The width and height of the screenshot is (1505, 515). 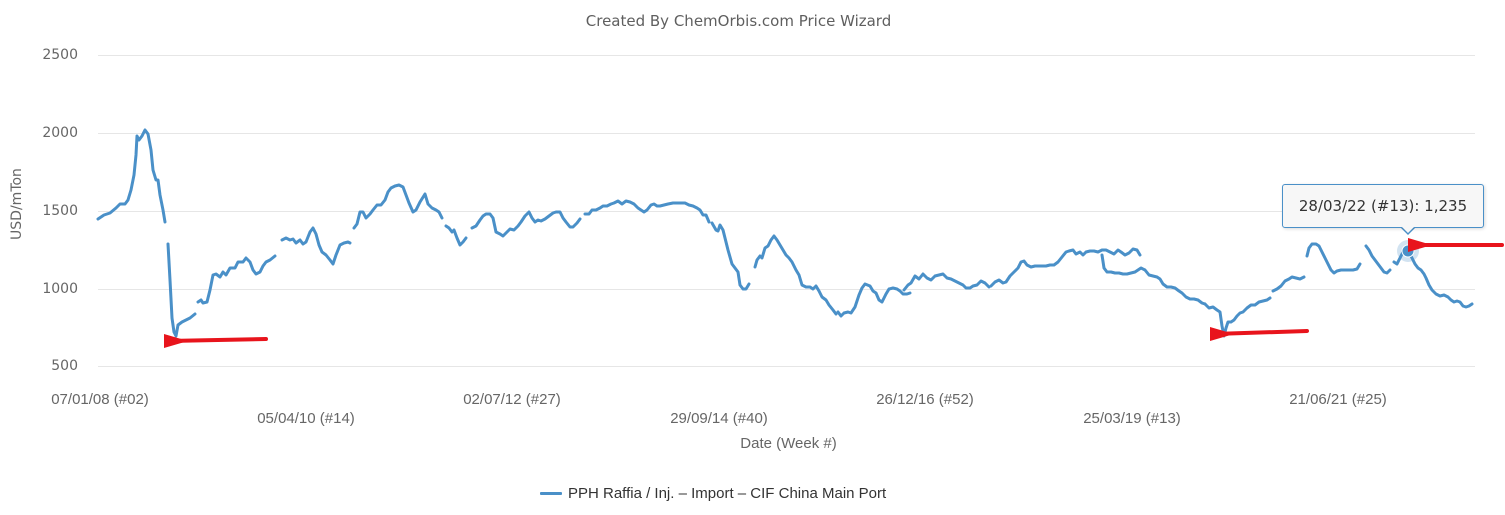 What do you see at coordinates (551, 493) in the screenshot?
I see `legend-line-swatch-icon` at bounding box center [551, 493].